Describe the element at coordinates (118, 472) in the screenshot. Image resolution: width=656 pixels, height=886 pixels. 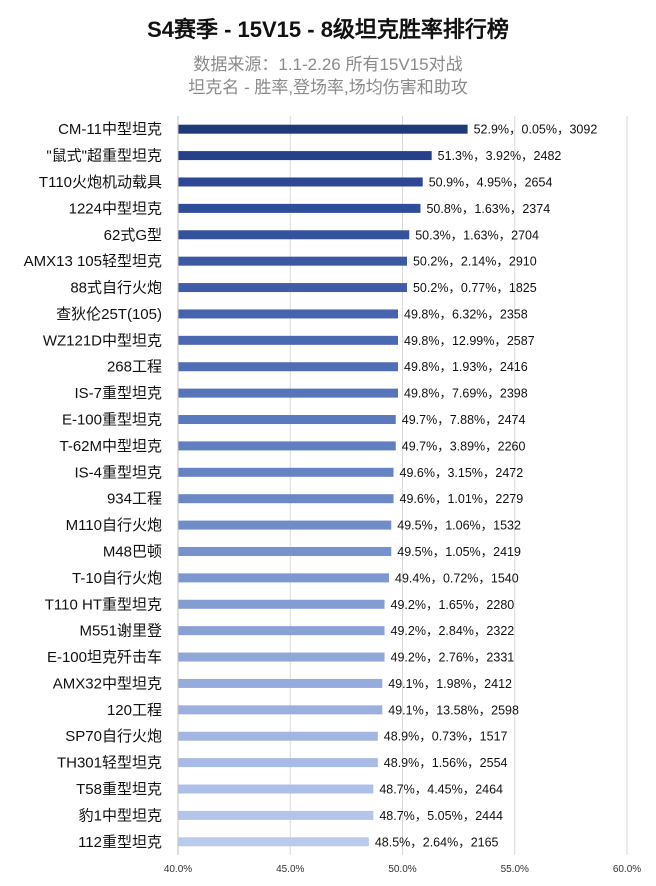
I see `category-label: IS-4重型坦克` at that location.